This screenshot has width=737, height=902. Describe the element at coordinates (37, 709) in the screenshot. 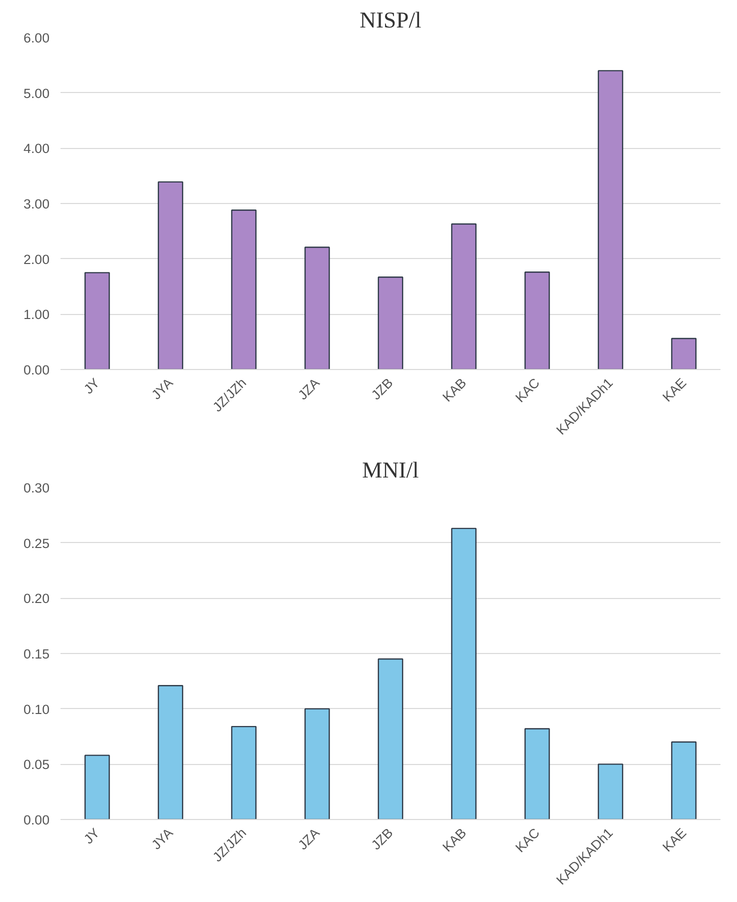

I see `y-tick-label: 0.10` at that location.